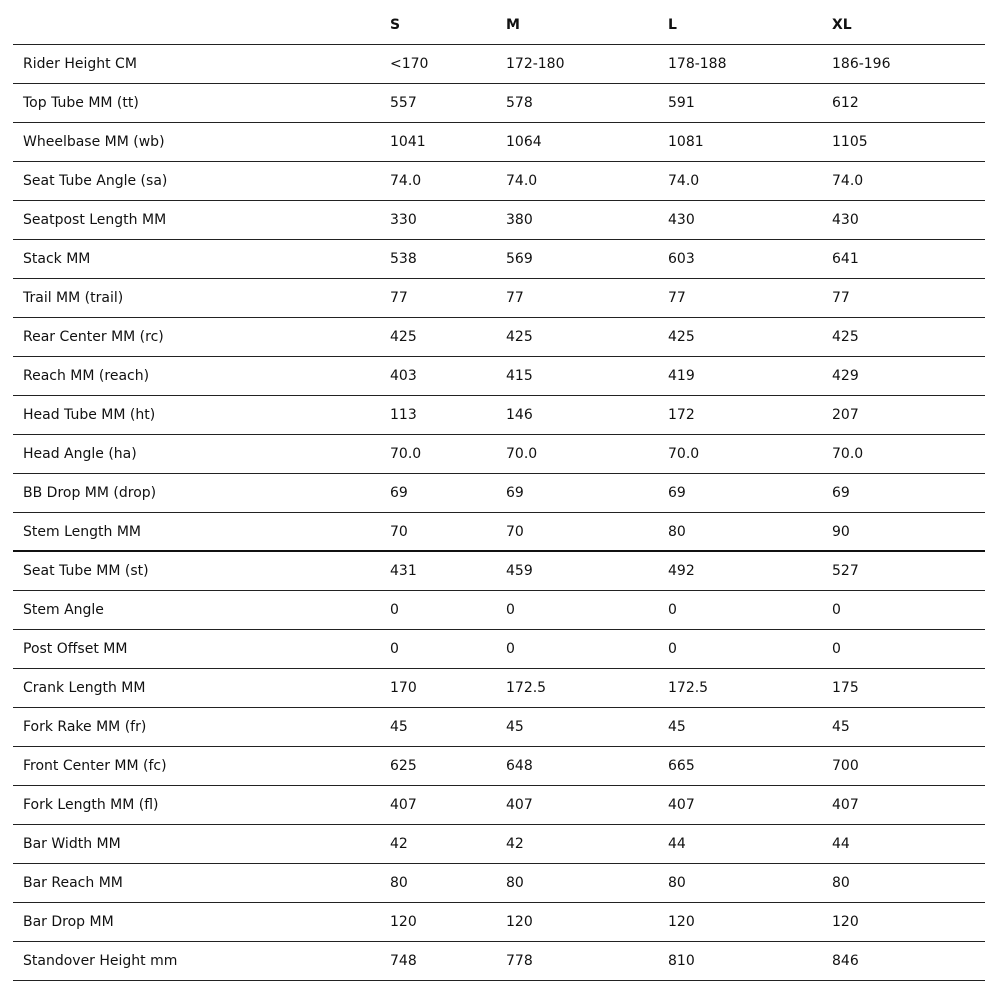 The width and height of the screenshot is (1000, 1000). What do you see at coordinates (89, 415) in the screenshot?
I see `row-label: Head Tube MM (ht)` at bounding box center [89, 415].